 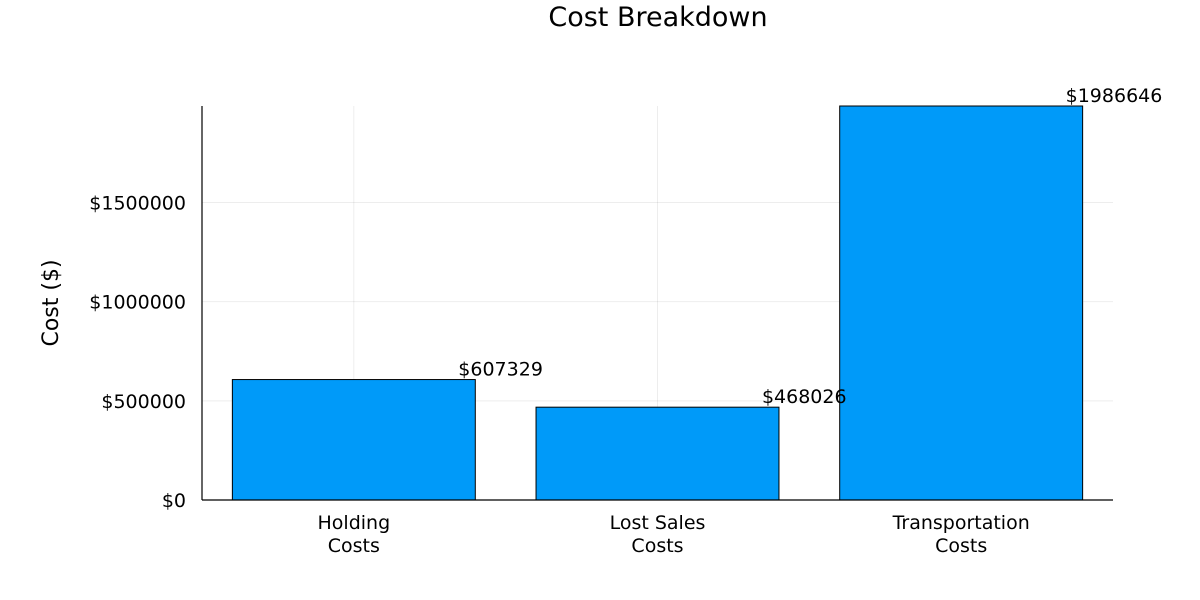 I want to click on x-tick-label: Lost Sales, so click(x=658, y=523).